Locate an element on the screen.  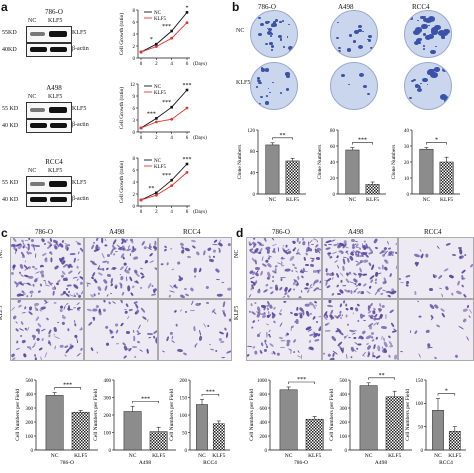
blot-cell-line-title: A498 is located at coordinates (54, 88).